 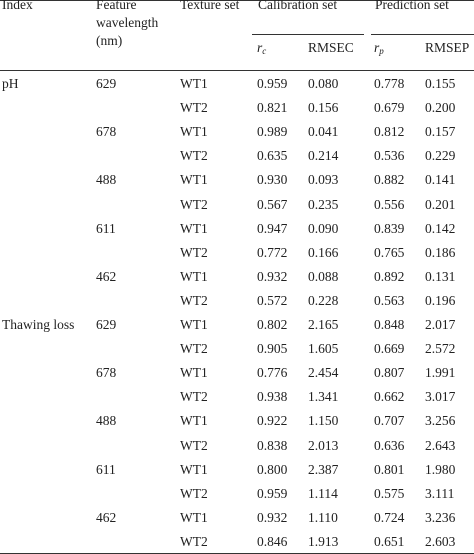 What do you see at coordinates (308, 34) in the screenshot?
I see `calibration-set-rule` at bounding box center [308, 34].